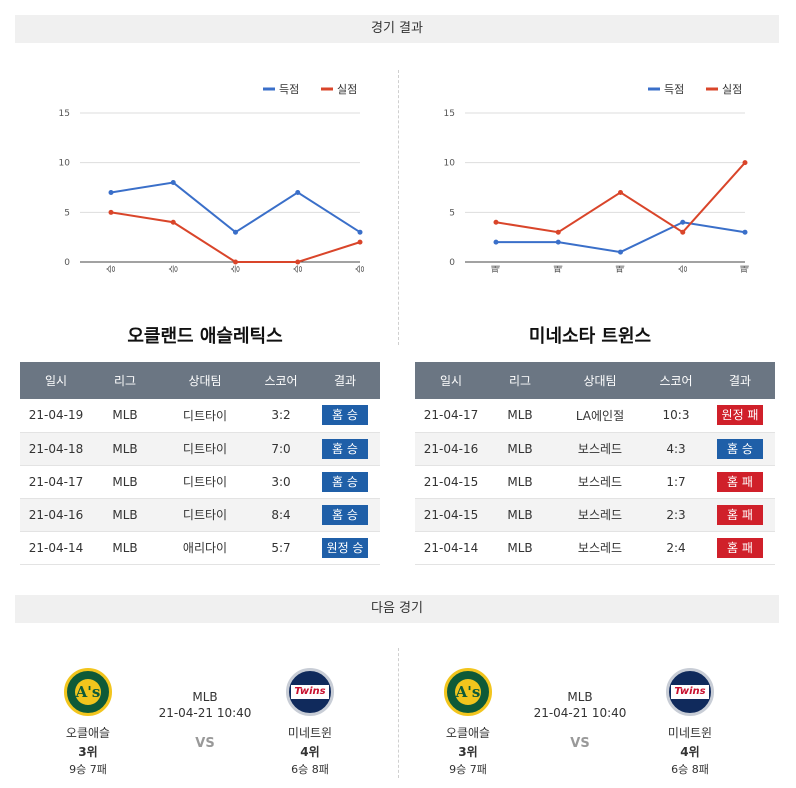  I want to click on table-row: 21-04-14 MLB 애리다이 5:7 원정 승, so click(200, 548).